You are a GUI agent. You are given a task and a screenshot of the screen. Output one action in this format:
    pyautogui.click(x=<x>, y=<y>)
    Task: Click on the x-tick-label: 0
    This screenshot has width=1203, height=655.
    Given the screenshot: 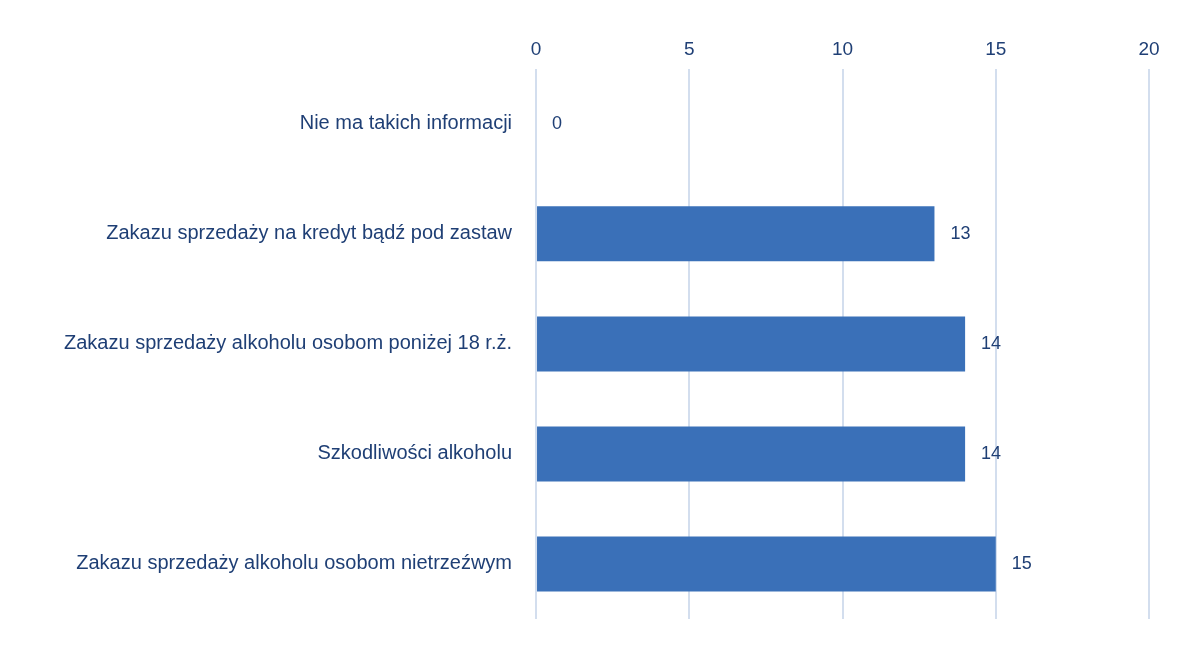 What is the action you would take?
    pyautogui.click(x=536, y=48)
    